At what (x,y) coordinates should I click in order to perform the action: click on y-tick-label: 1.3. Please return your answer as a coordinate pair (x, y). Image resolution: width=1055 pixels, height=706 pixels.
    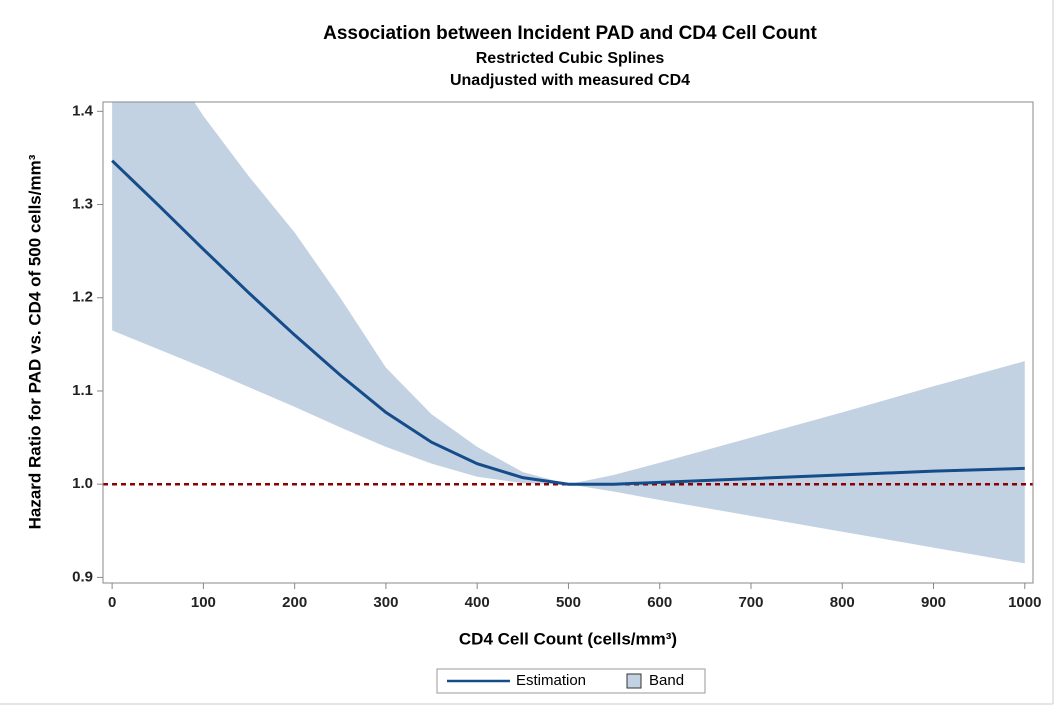
    Looking at the image, I should click on (82, 204).